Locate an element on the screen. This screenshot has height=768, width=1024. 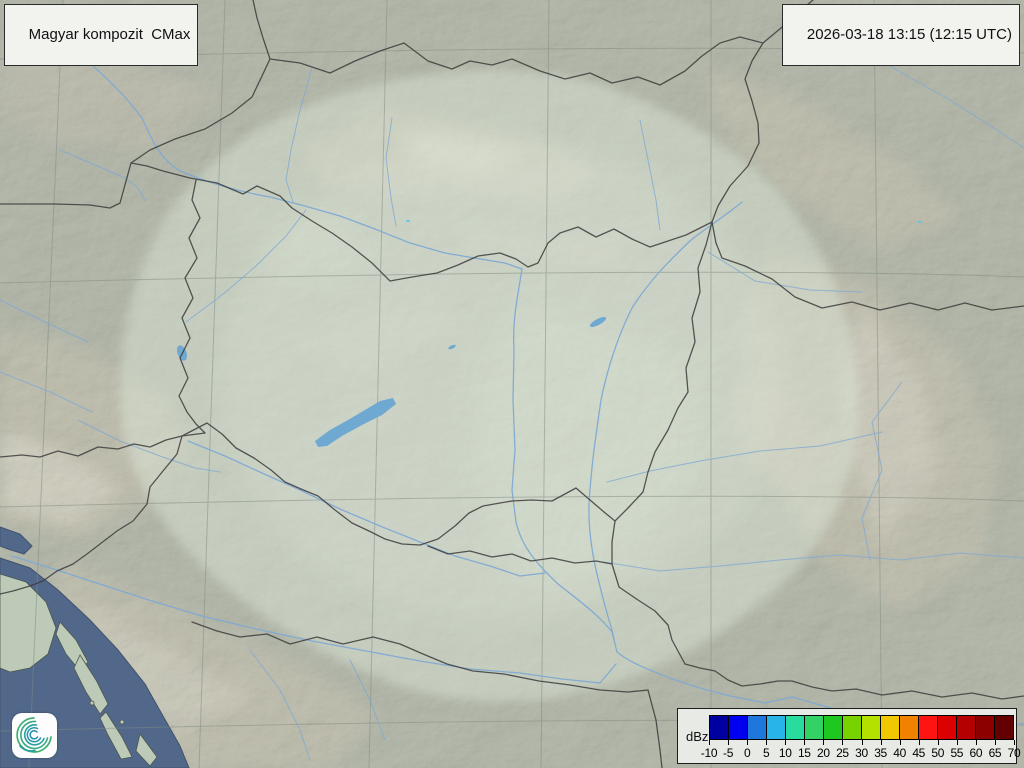
dbz-legend: dBz -10 -5 0 5 10 15 20 25 30 35 40 45 50 55 60 65 70 is located at coordinates (849, 736).